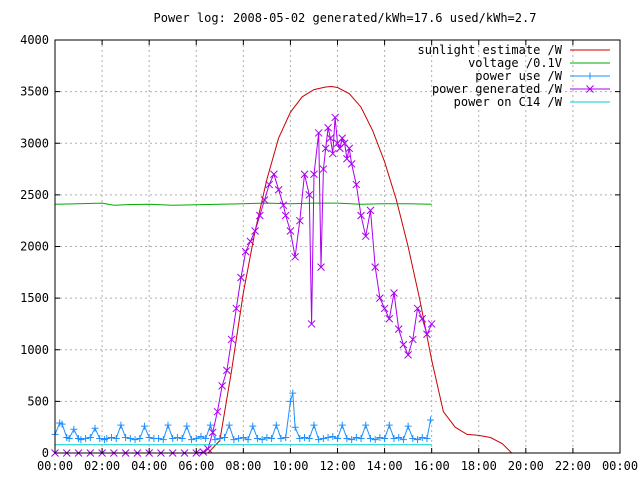  I want to click on legend-label: power use /W, so click(518, 76).